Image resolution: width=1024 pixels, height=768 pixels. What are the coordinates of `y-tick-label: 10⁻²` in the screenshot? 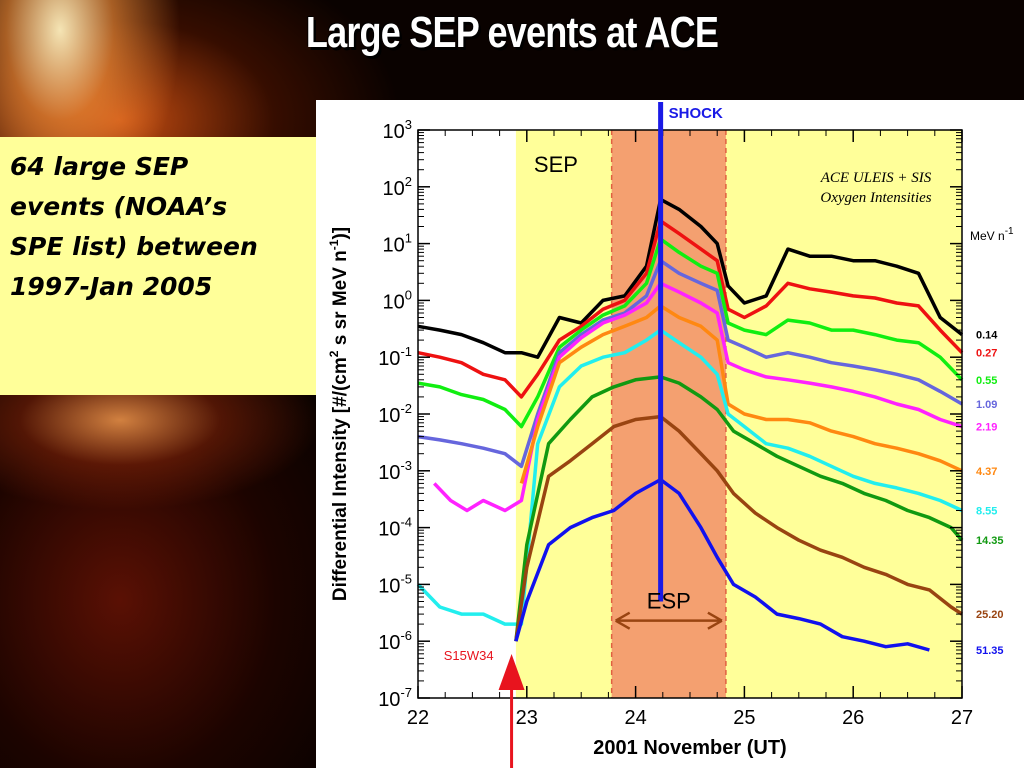 It's located at (395, 414).